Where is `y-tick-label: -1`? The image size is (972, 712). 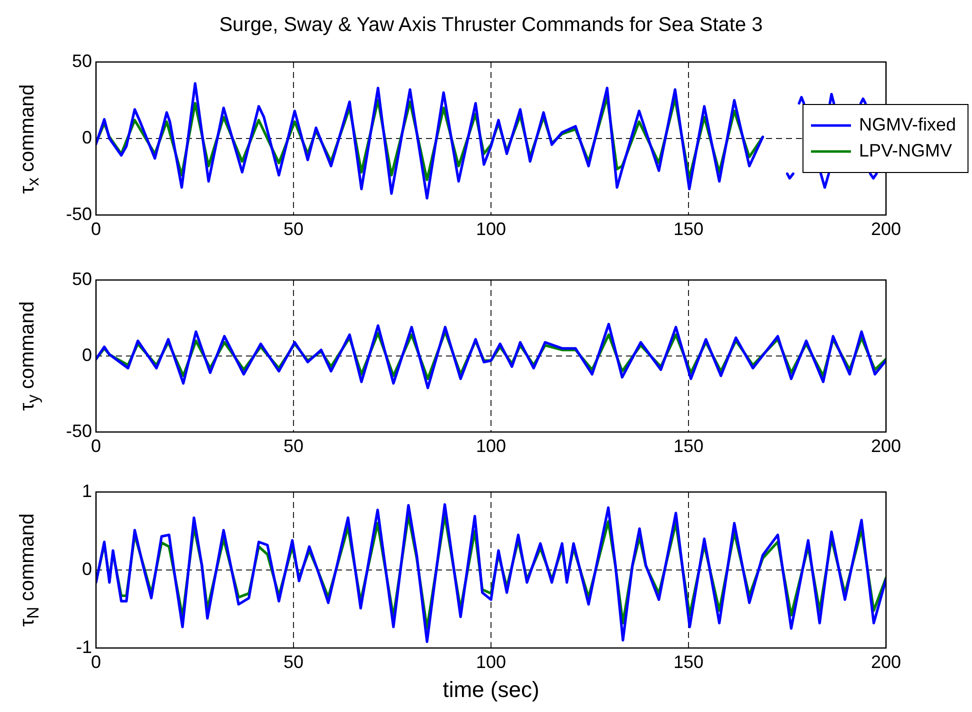 y-tick-label: -1 is located at coordinates (84, 646).